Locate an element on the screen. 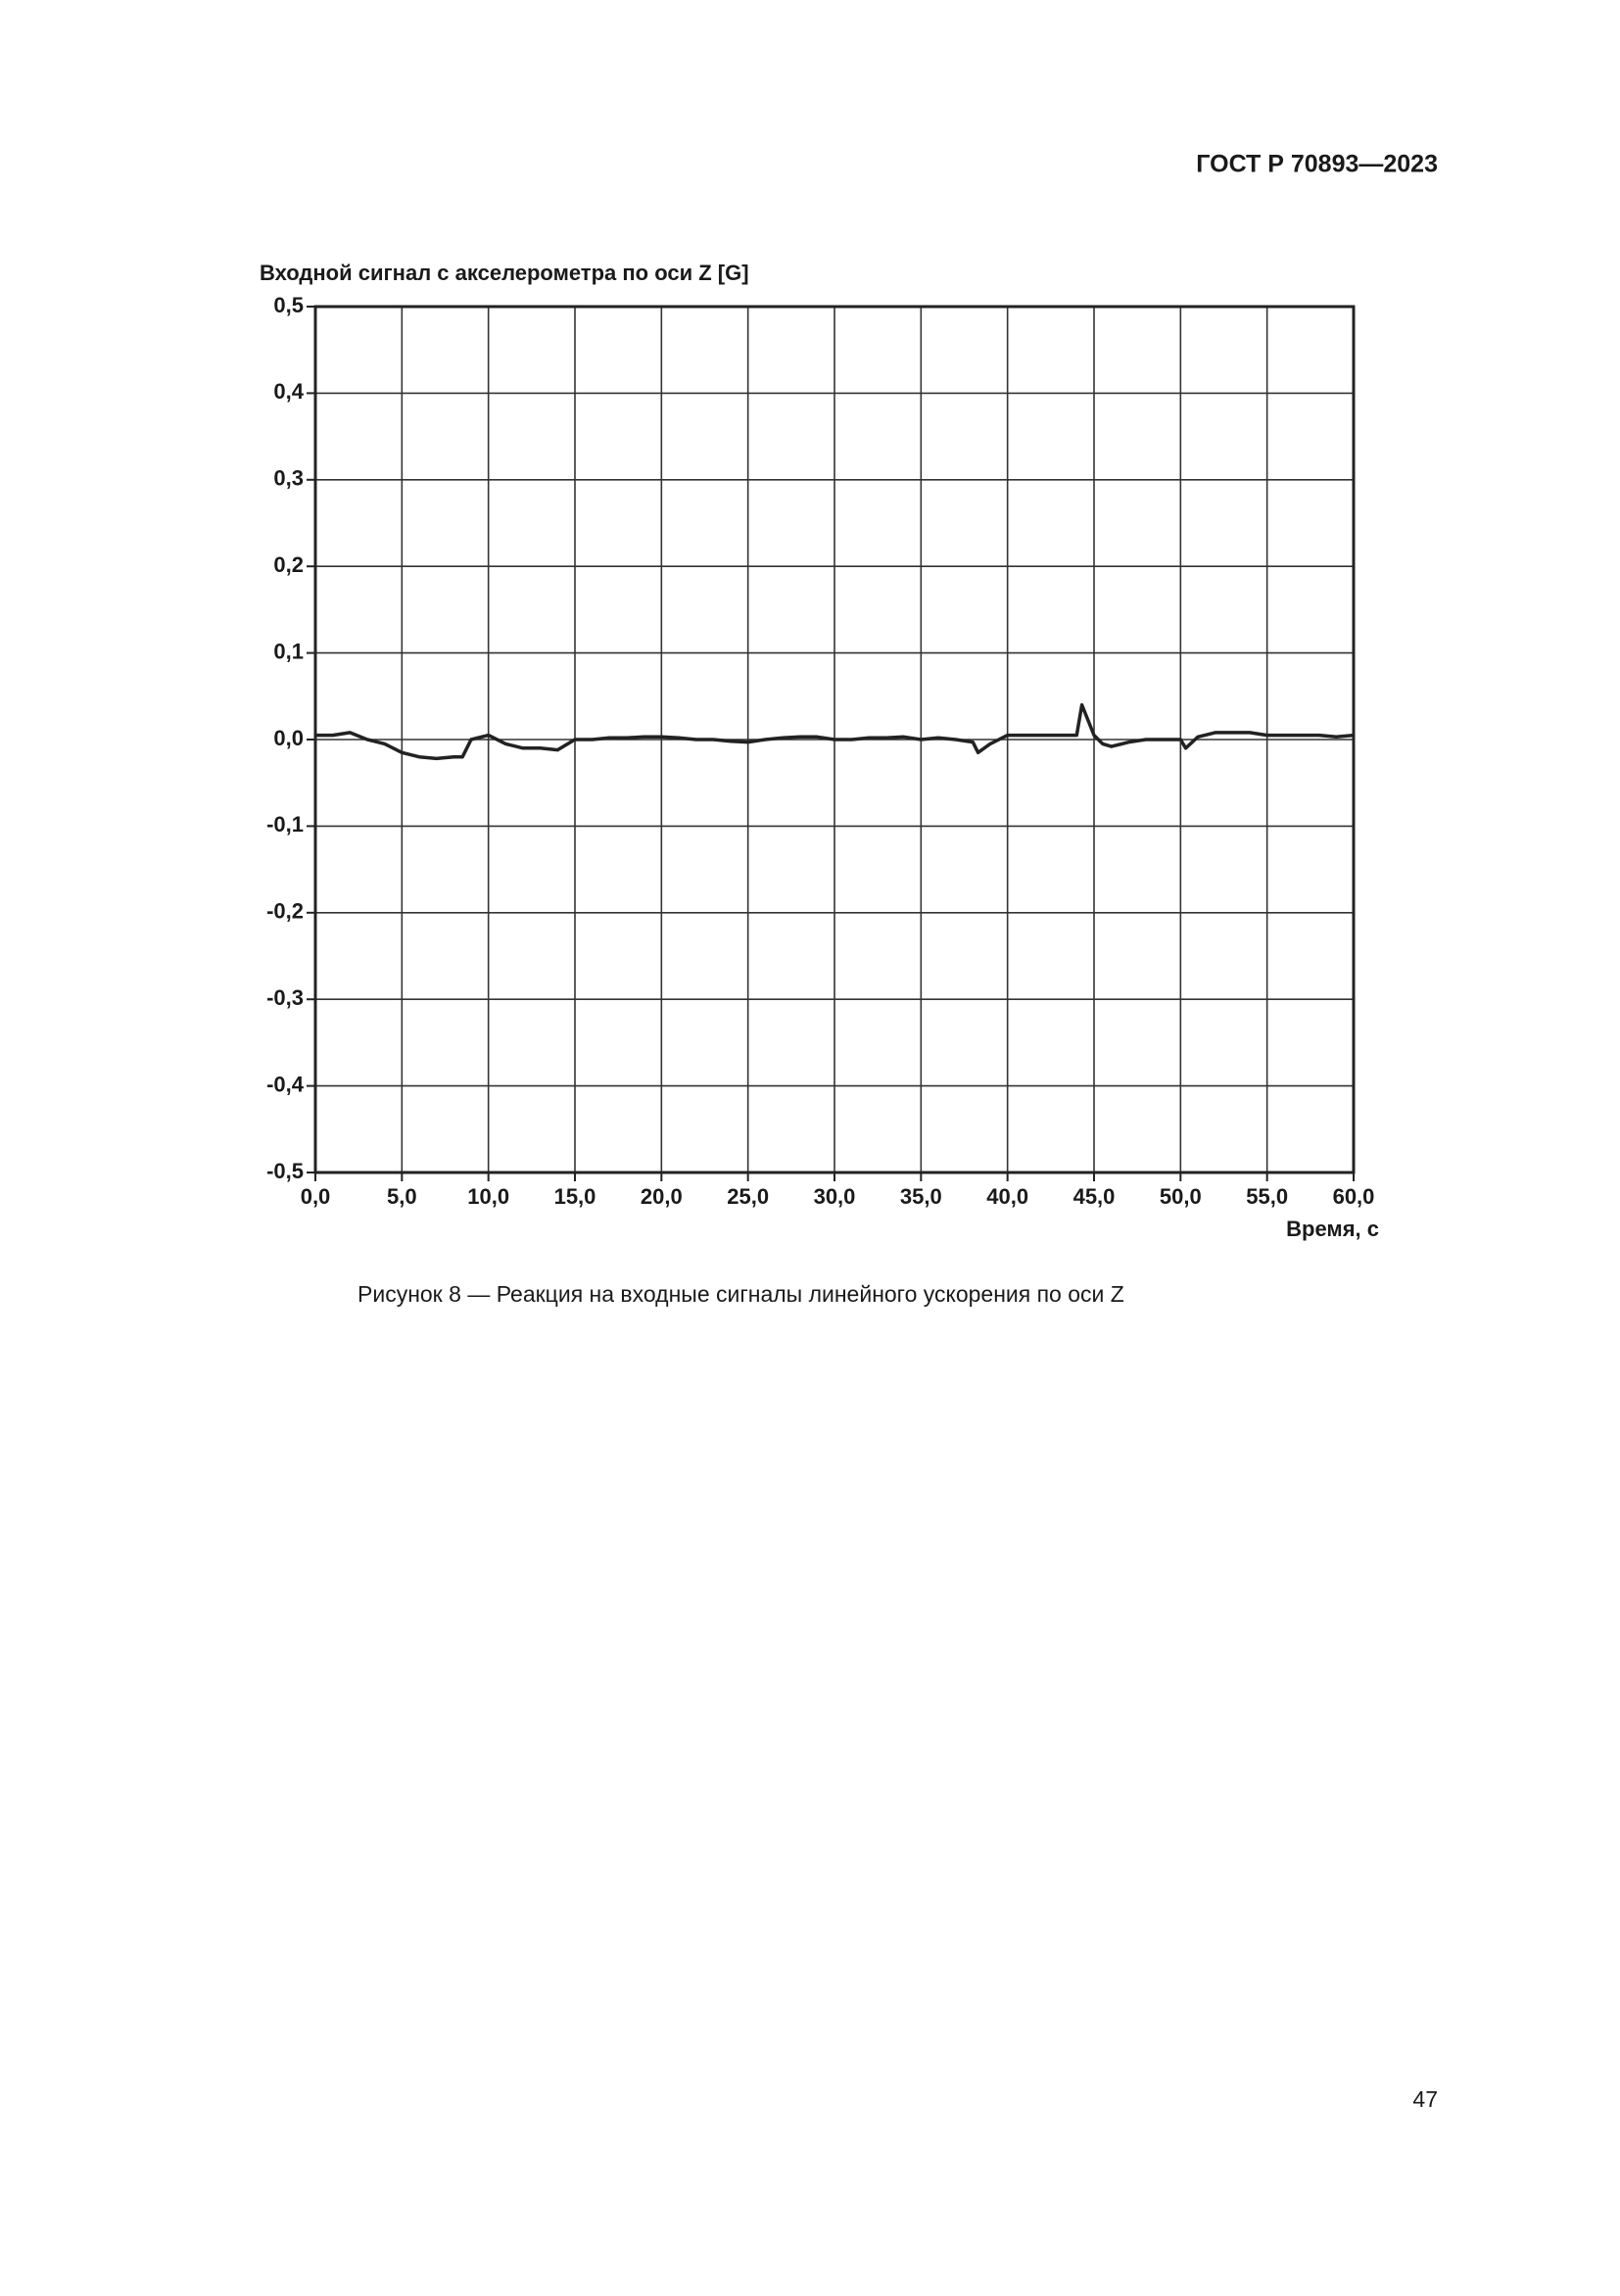 Image resolution: width=1620 pixels, height=2296 pixels. x-tick-label: 40,0 is located at coordinates (1007, 1196).